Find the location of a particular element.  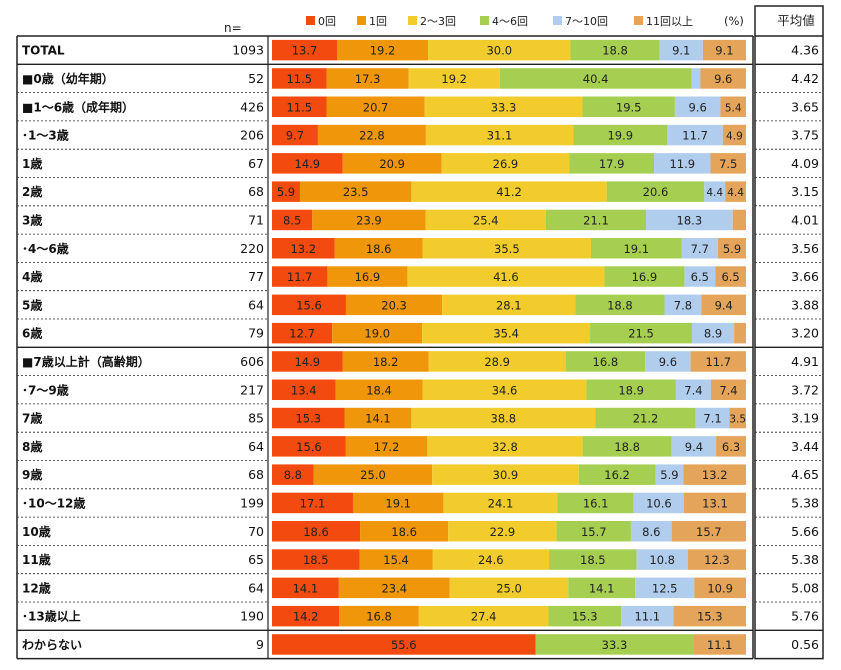

segment-label: 7.8 is located at coordinates (683, 305).